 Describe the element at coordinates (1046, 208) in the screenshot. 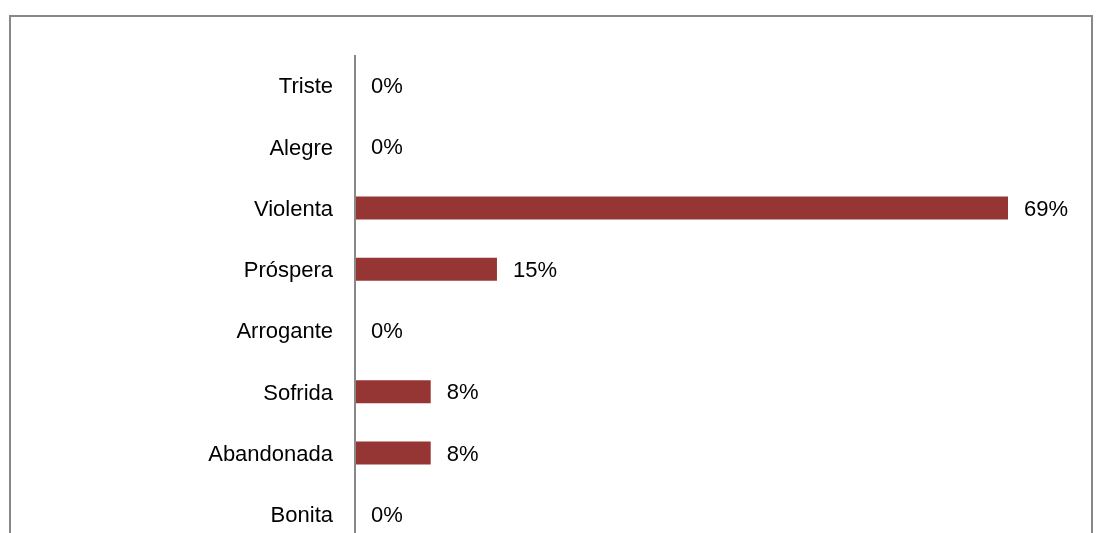

I see `data-label: 69%` at that location.